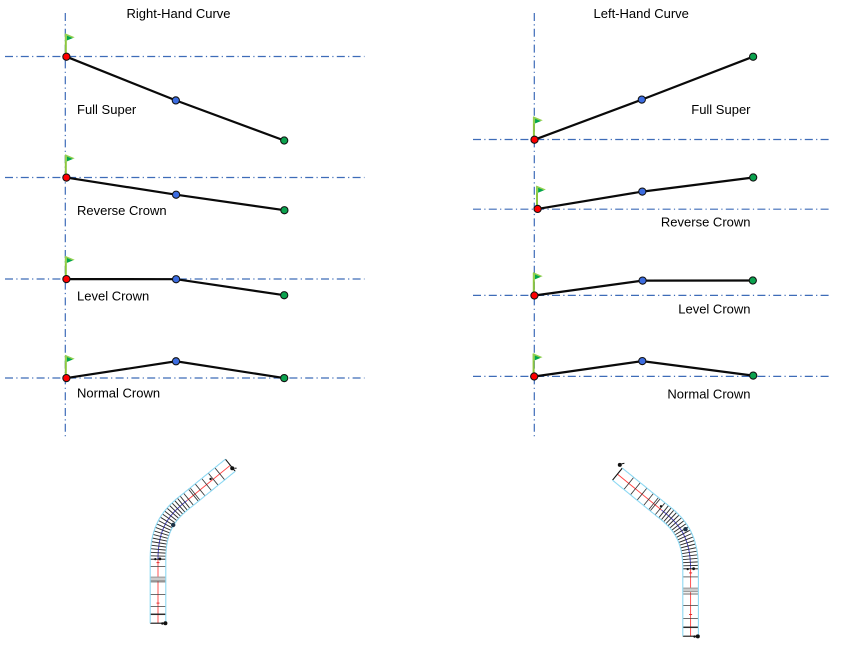 This screenshot has width=841, height=648. I want to click on svg-text: Right-Hand Curve, so click(178, 13).